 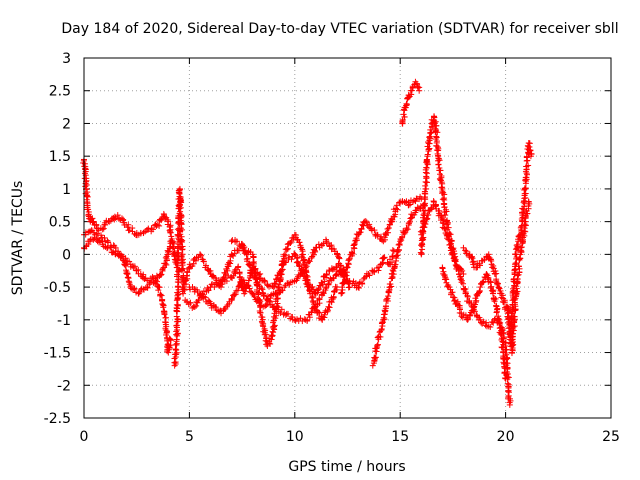 I want to click on x-tick-label: 10, so click(x=295, y=437).